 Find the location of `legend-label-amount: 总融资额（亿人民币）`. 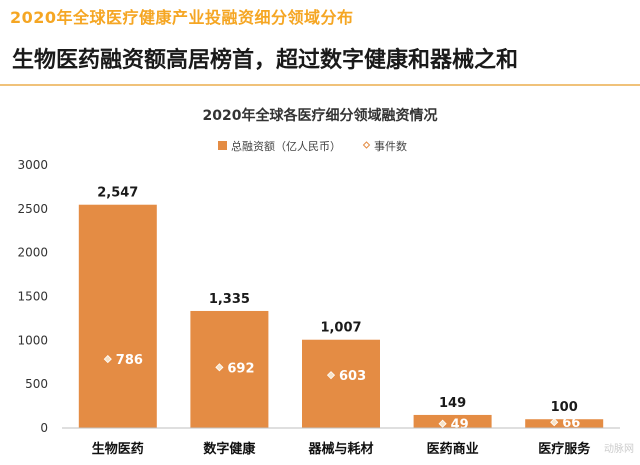

legend-label-amount: 总融资额（亿人民币） is located at coordinates (286, 146).